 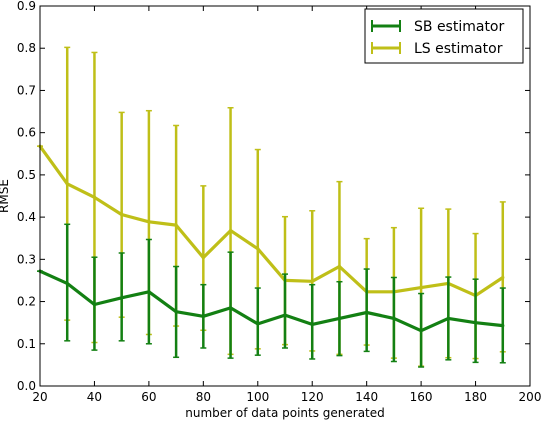 I want to click on y-tick-label: 0.5, so click(x=26, y=175).